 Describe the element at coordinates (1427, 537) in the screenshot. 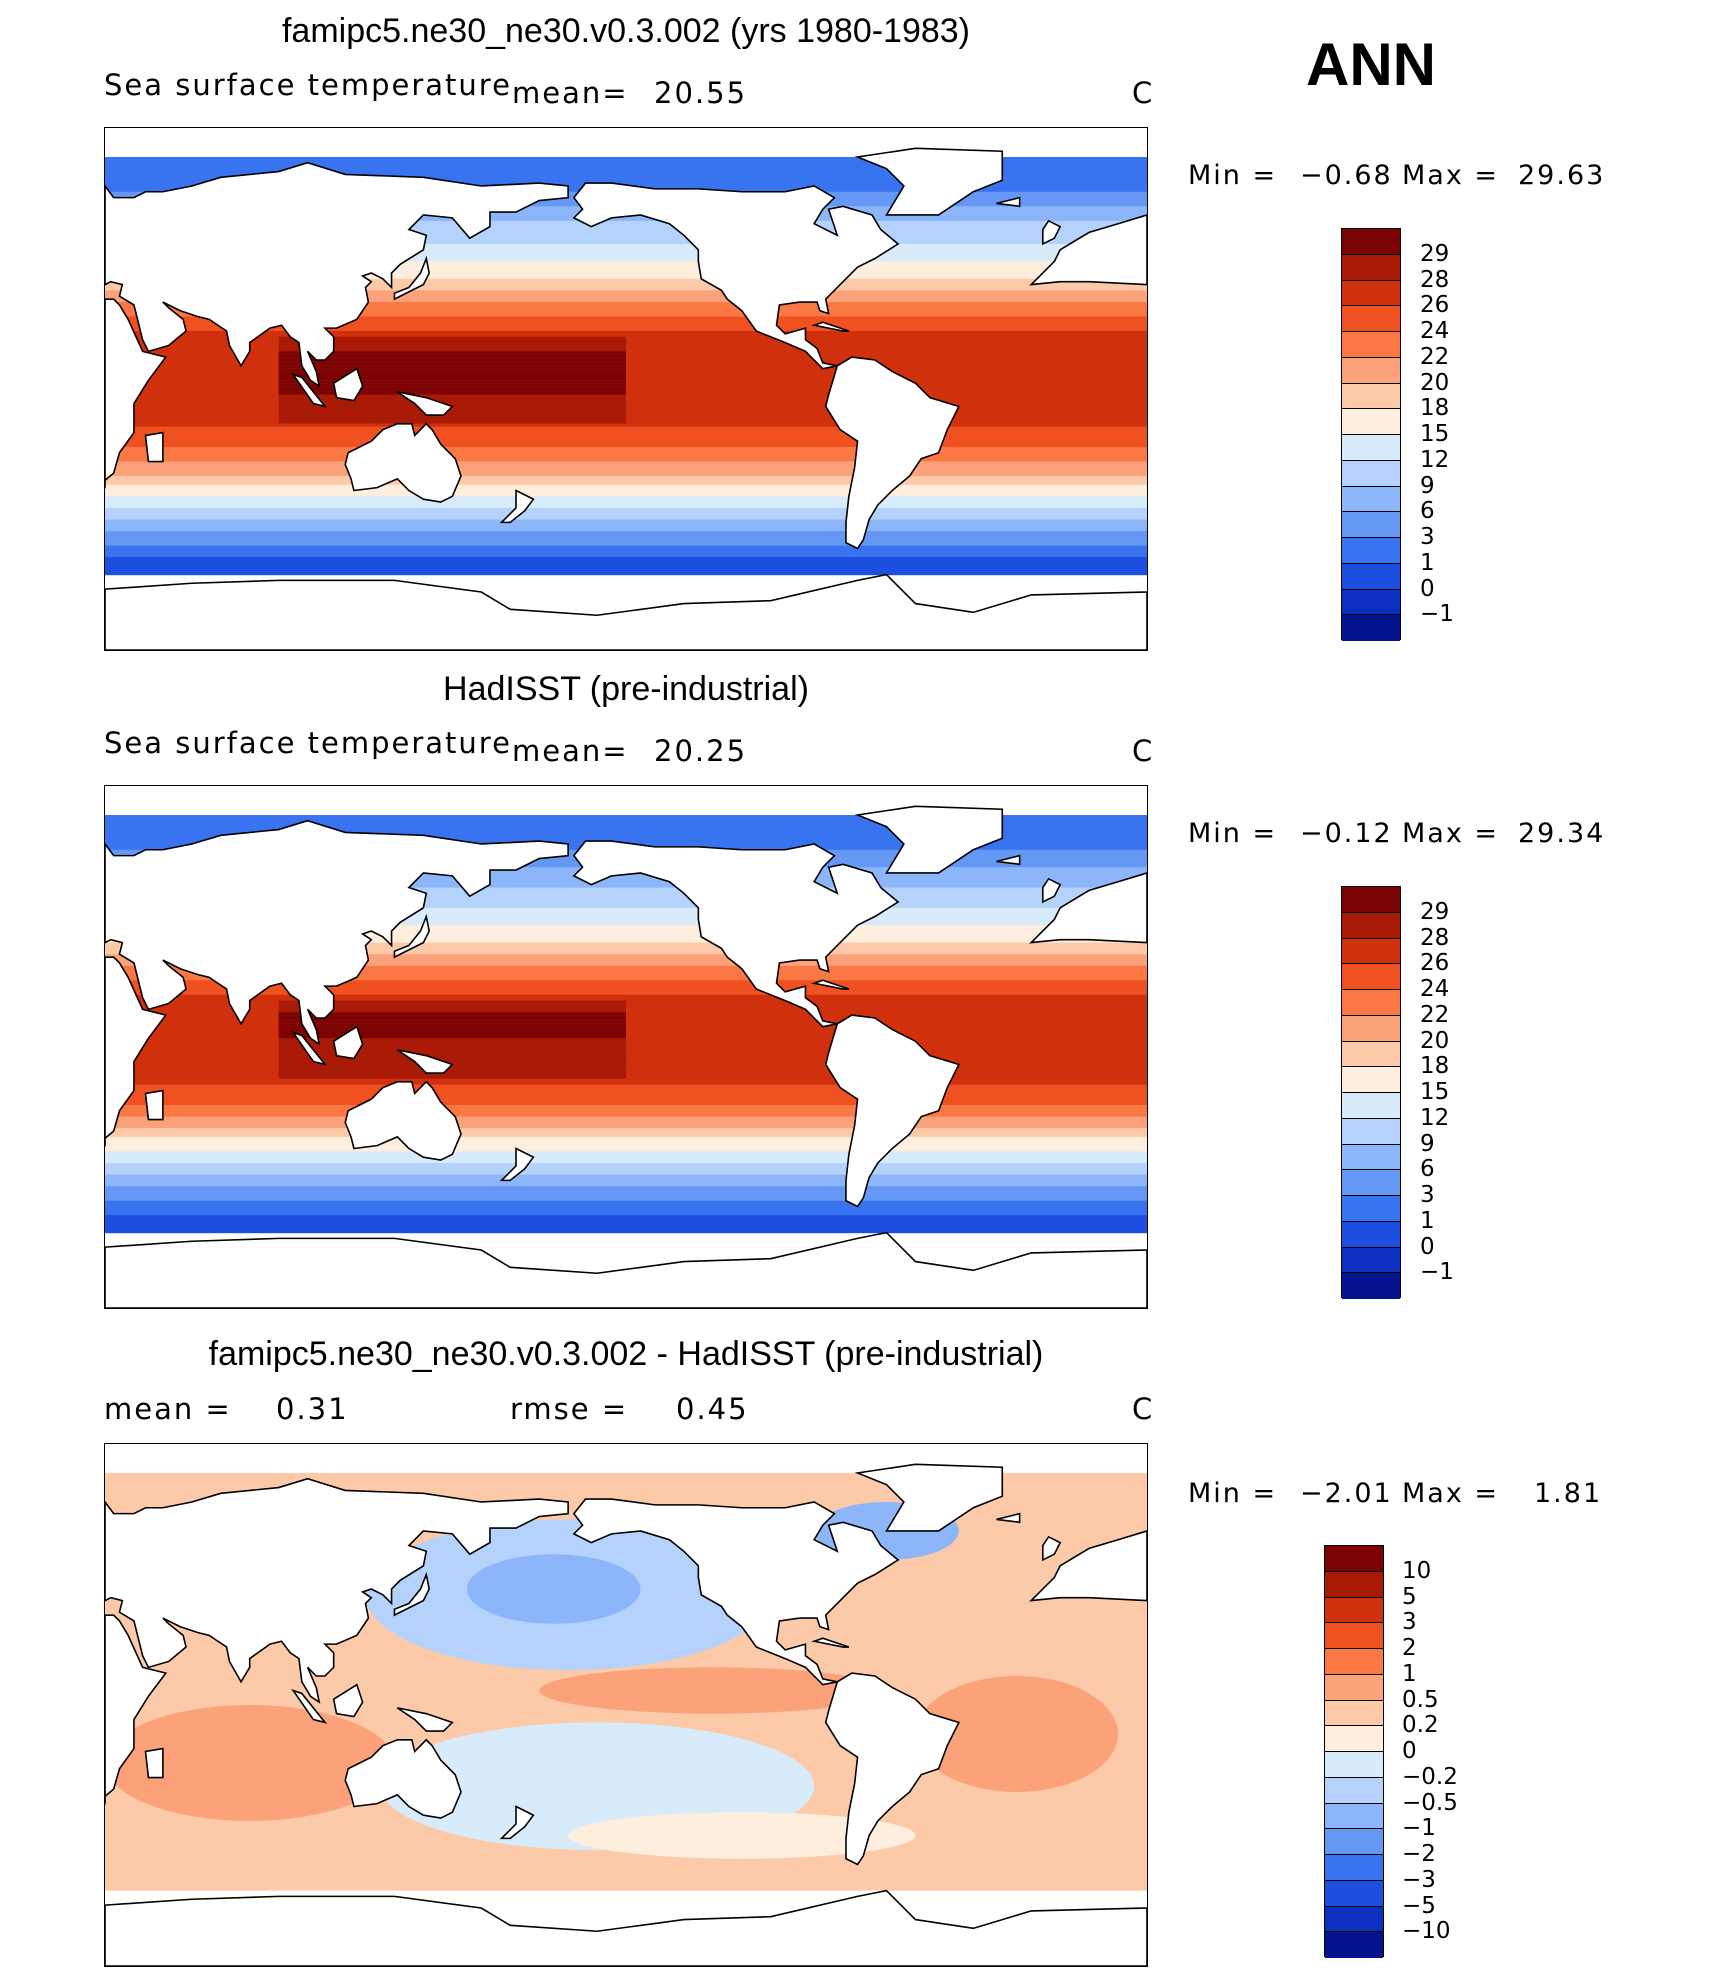

I see `colorbar-tick-label: 3` at that location.